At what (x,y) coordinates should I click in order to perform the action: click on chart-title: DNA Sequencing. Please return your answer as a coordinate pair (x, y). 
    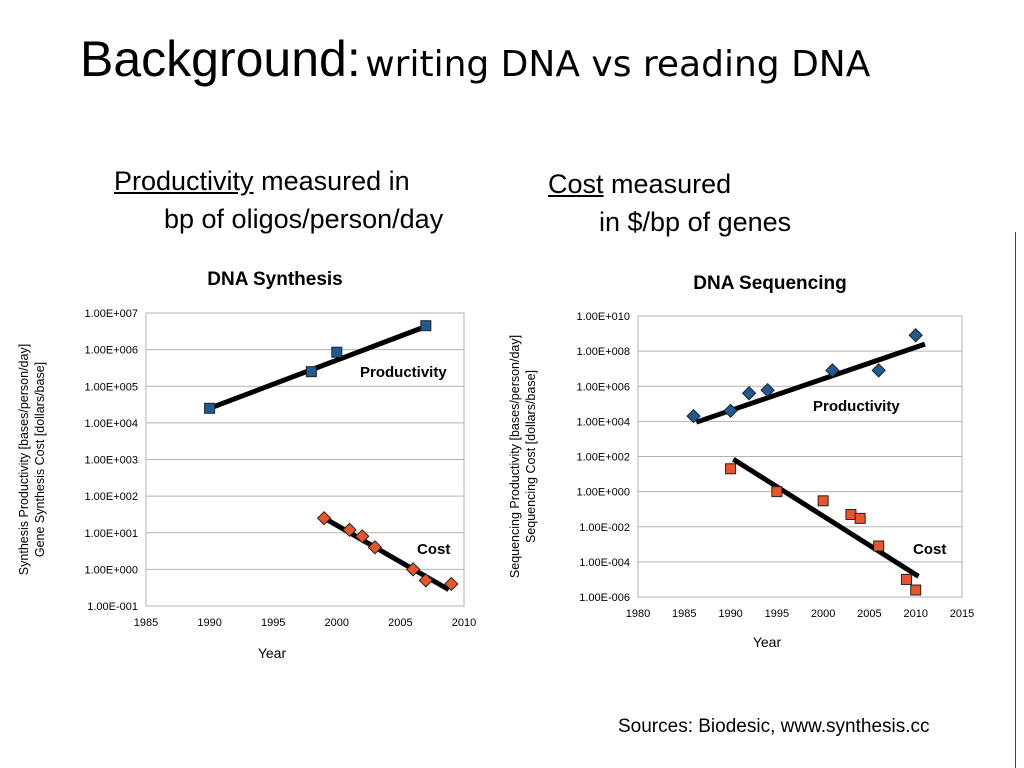
    Looking at the image, I should click on (769, 283).